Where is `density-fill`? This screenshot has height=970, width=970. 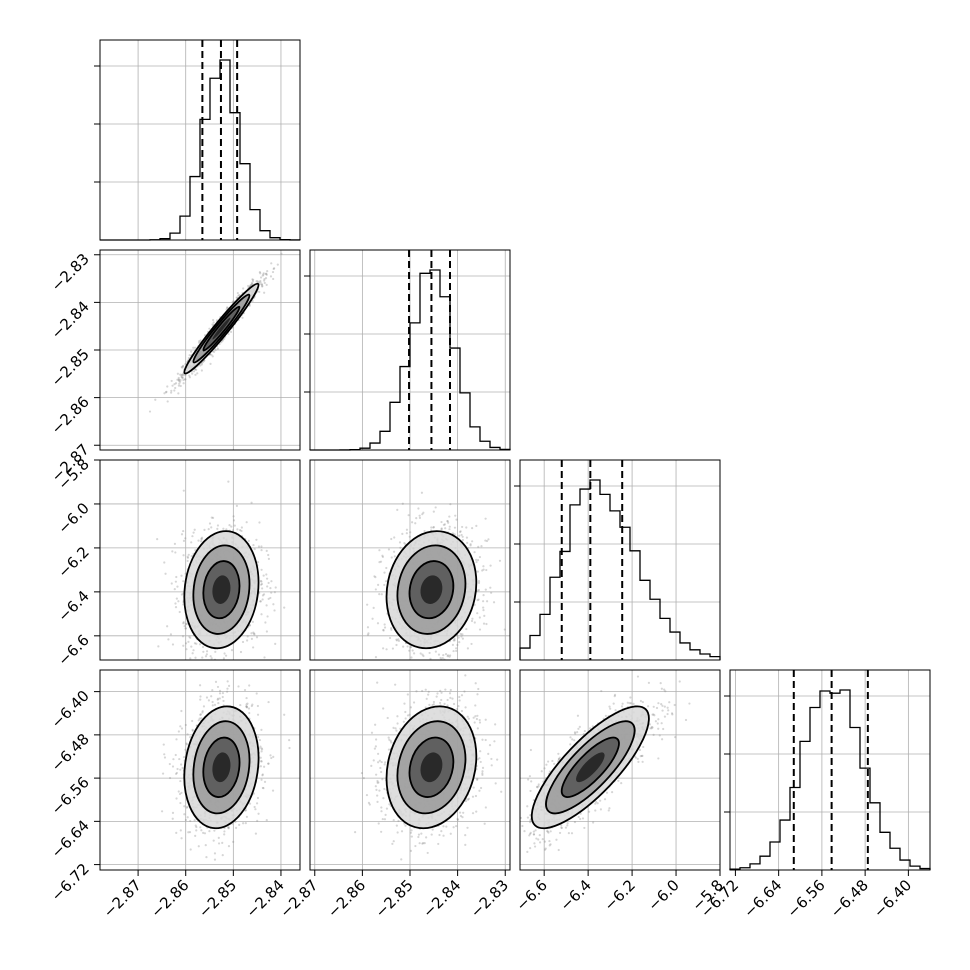 density-fill is located at coordinates (221, 328).